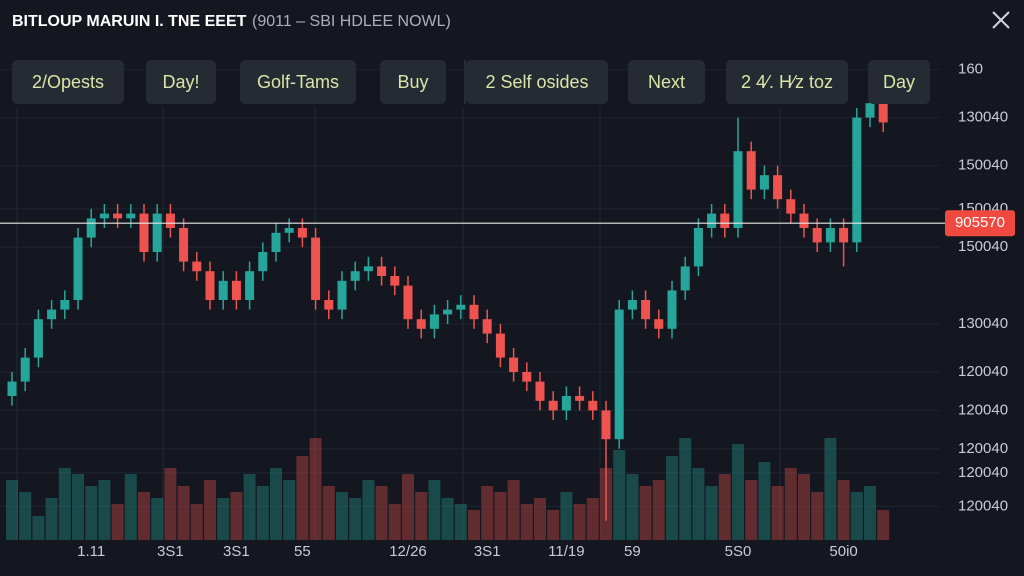  What do you see at coordinates (129, 21) in the screenshot?
I see `title: BITLOUP MARUIN I. TNE EEET` at bounding box center [129, 21].